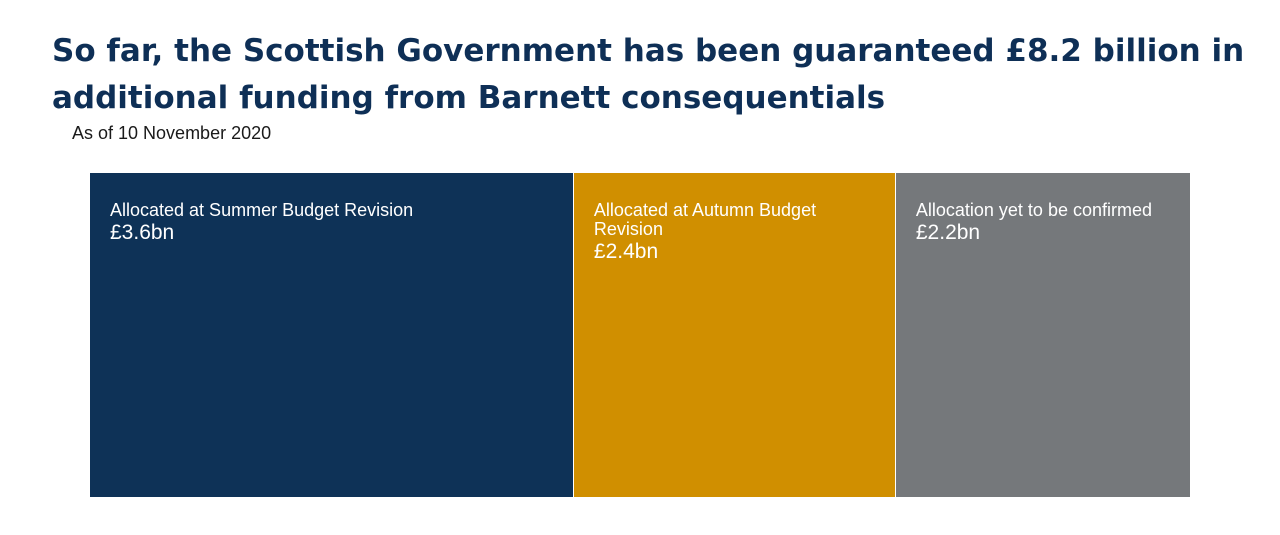  Describe the element at coordinates (172, 133) in the screenshot. I see `chart-subtitle: As of 10 November 2020` at that location.